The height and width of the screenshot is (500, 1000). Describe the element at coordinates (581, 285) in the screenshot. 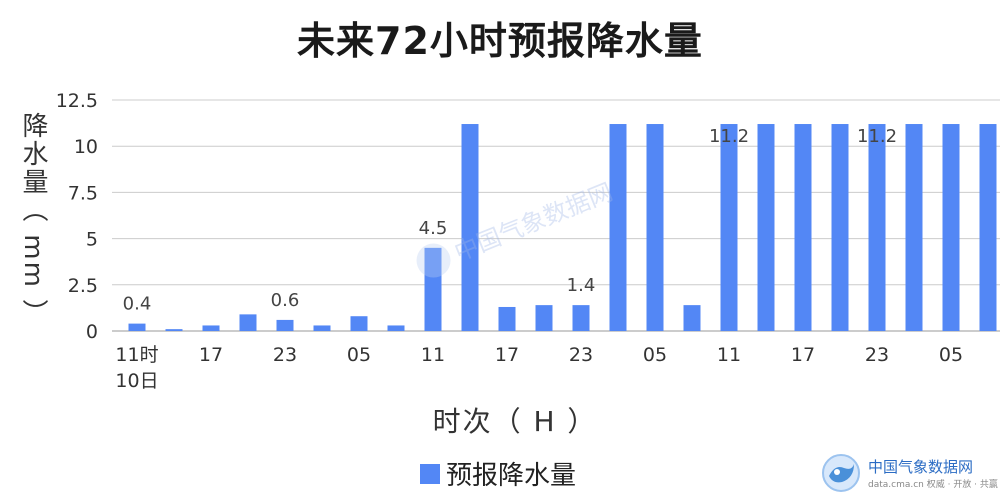

I see `data-label: 1.4` at that location.